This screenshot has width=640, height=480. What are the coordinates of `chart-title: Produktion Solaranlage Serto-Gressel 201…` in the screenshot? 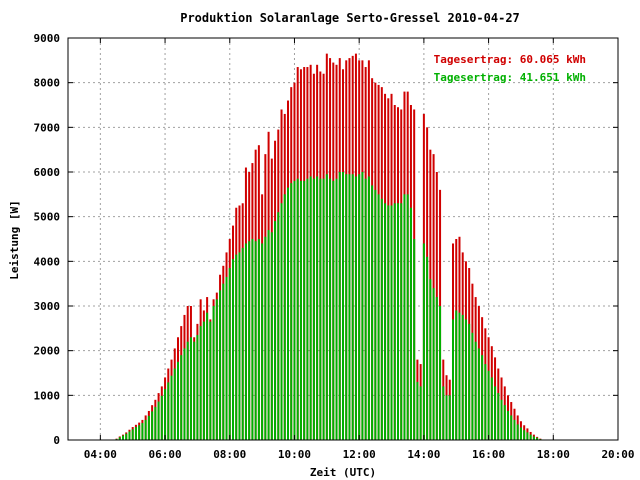 It's located at (350, 18).